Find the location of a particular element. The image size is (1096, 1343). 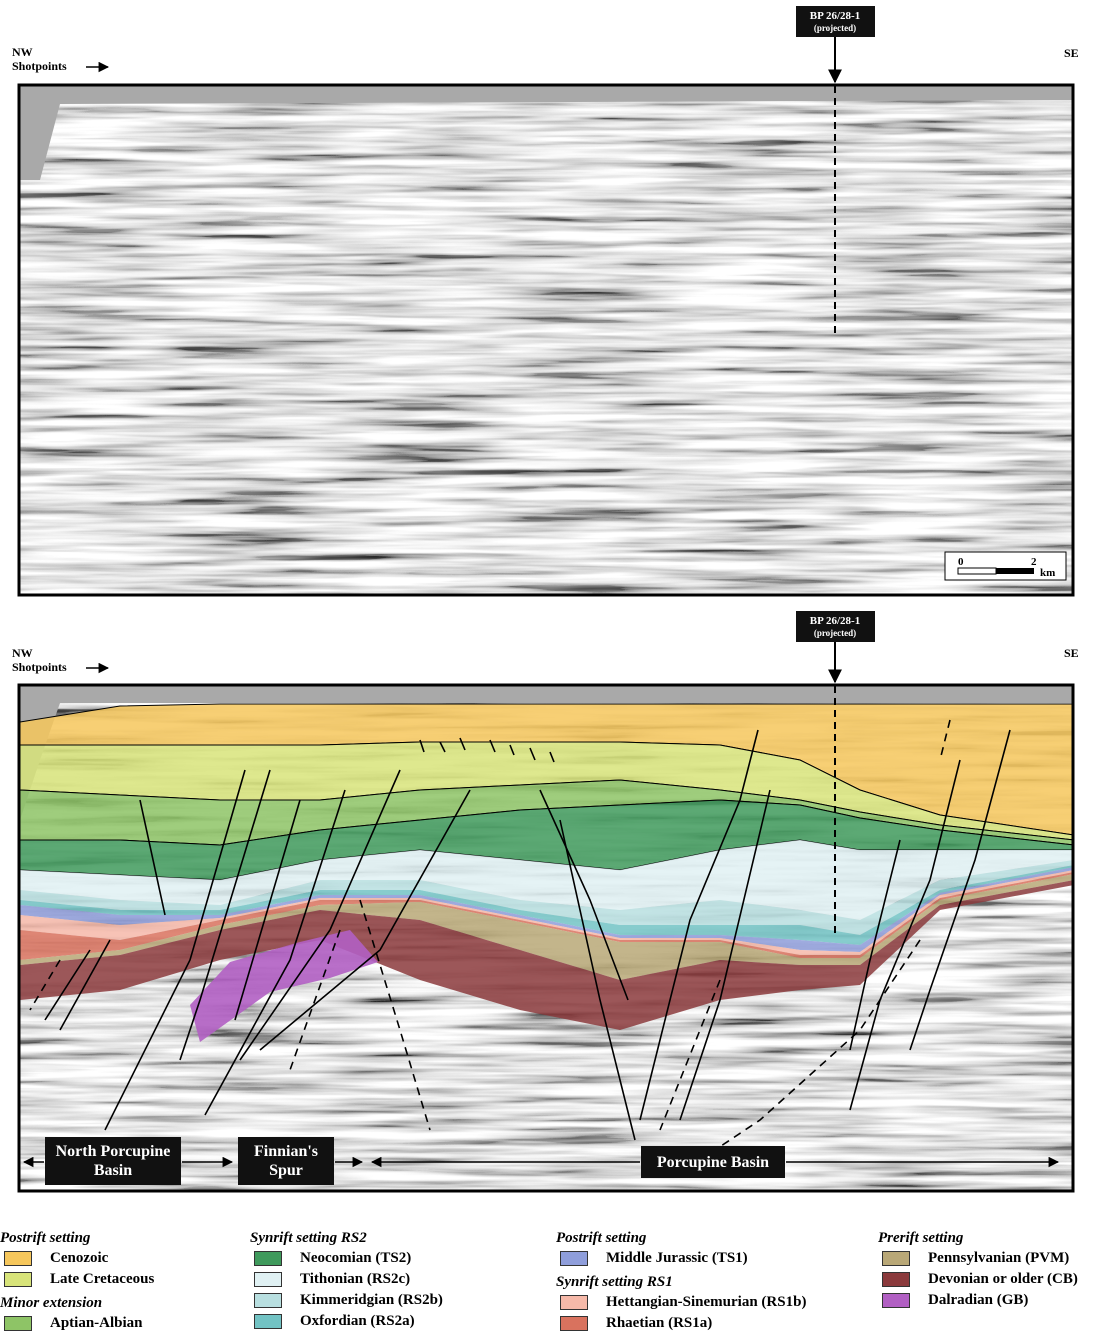

scale-unit: km is located at coordinates (1047, 573).